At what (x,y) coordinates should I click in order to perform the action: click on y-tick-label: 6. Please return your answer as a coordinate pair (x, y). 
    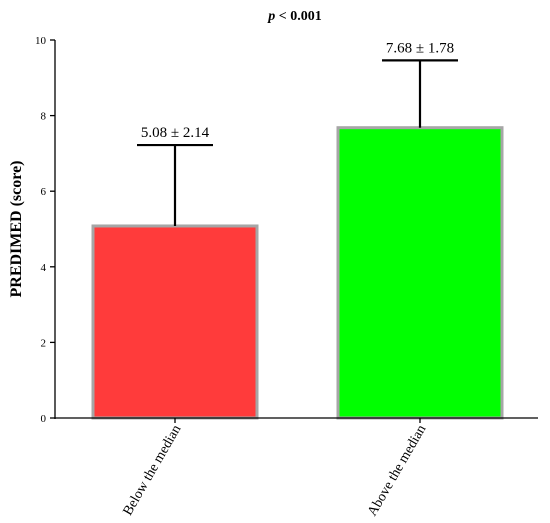
    Looking at the image, I should click on (44, 192).